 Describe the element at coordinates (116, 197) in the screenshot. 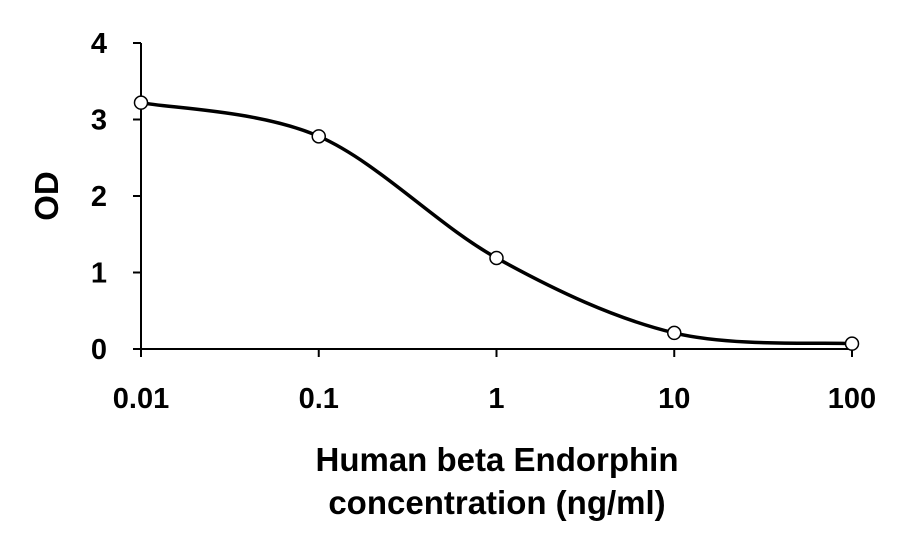

I see `y-ticks: 0 1 2 3 4` at that location.